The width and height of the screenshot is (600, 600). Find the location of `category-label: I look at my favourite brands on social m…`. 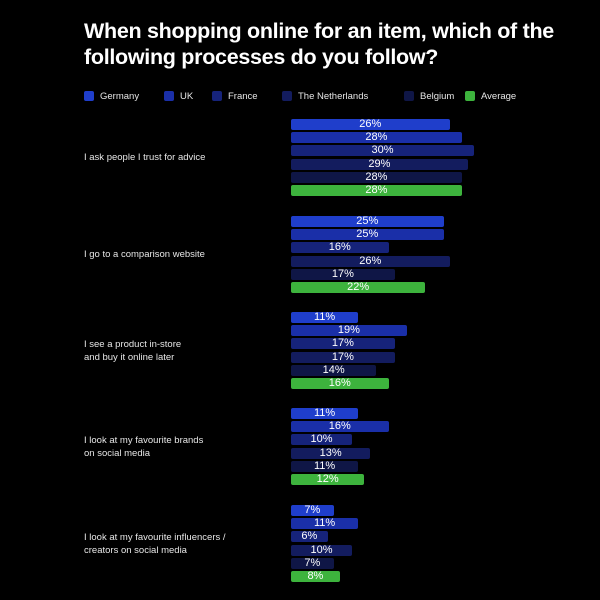

category-label: I look at my favourite brands on social m… is located at coordinates (179, 447).